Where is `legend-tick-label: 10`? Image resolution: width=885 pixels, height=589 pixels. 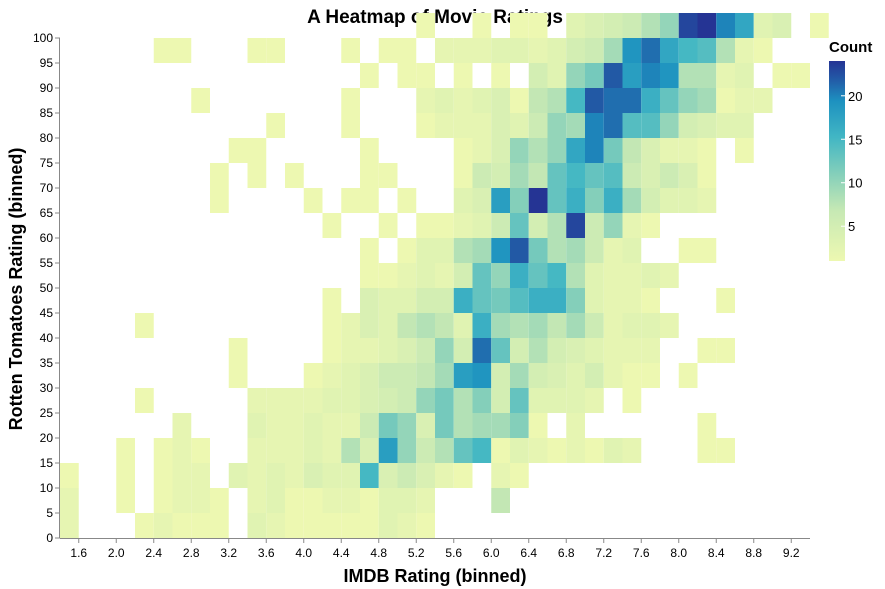
legend-tick-label: 10 is located at coordinates (855, 183).